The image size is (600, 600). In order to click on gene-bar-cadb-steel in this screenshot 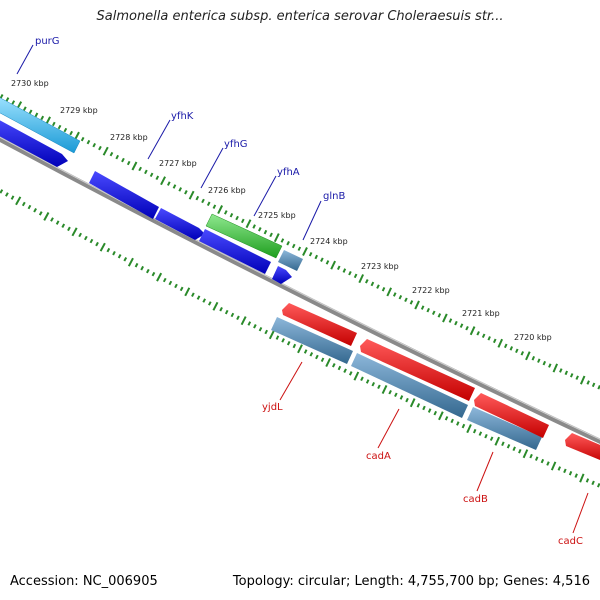, I will do `click(504, 428)`.